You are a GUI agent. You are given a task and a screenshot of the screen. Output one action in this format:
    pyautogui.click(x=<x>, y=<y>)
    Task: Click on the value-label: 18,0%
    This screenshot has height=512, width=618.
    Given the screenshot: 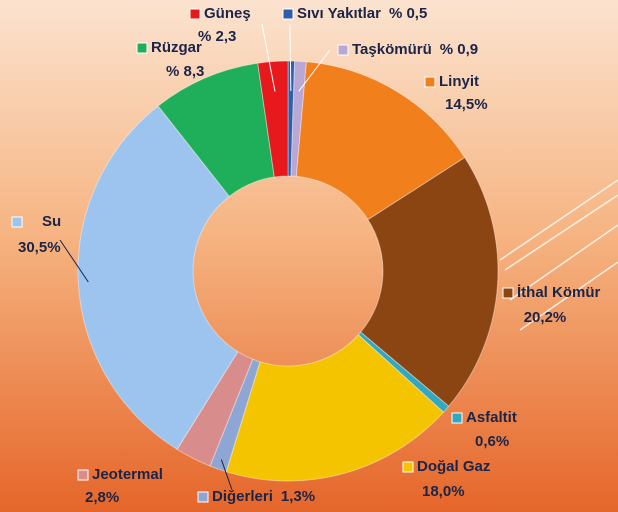 What is the action you would take?
    pyautogui.click(x=443, y=491)
    